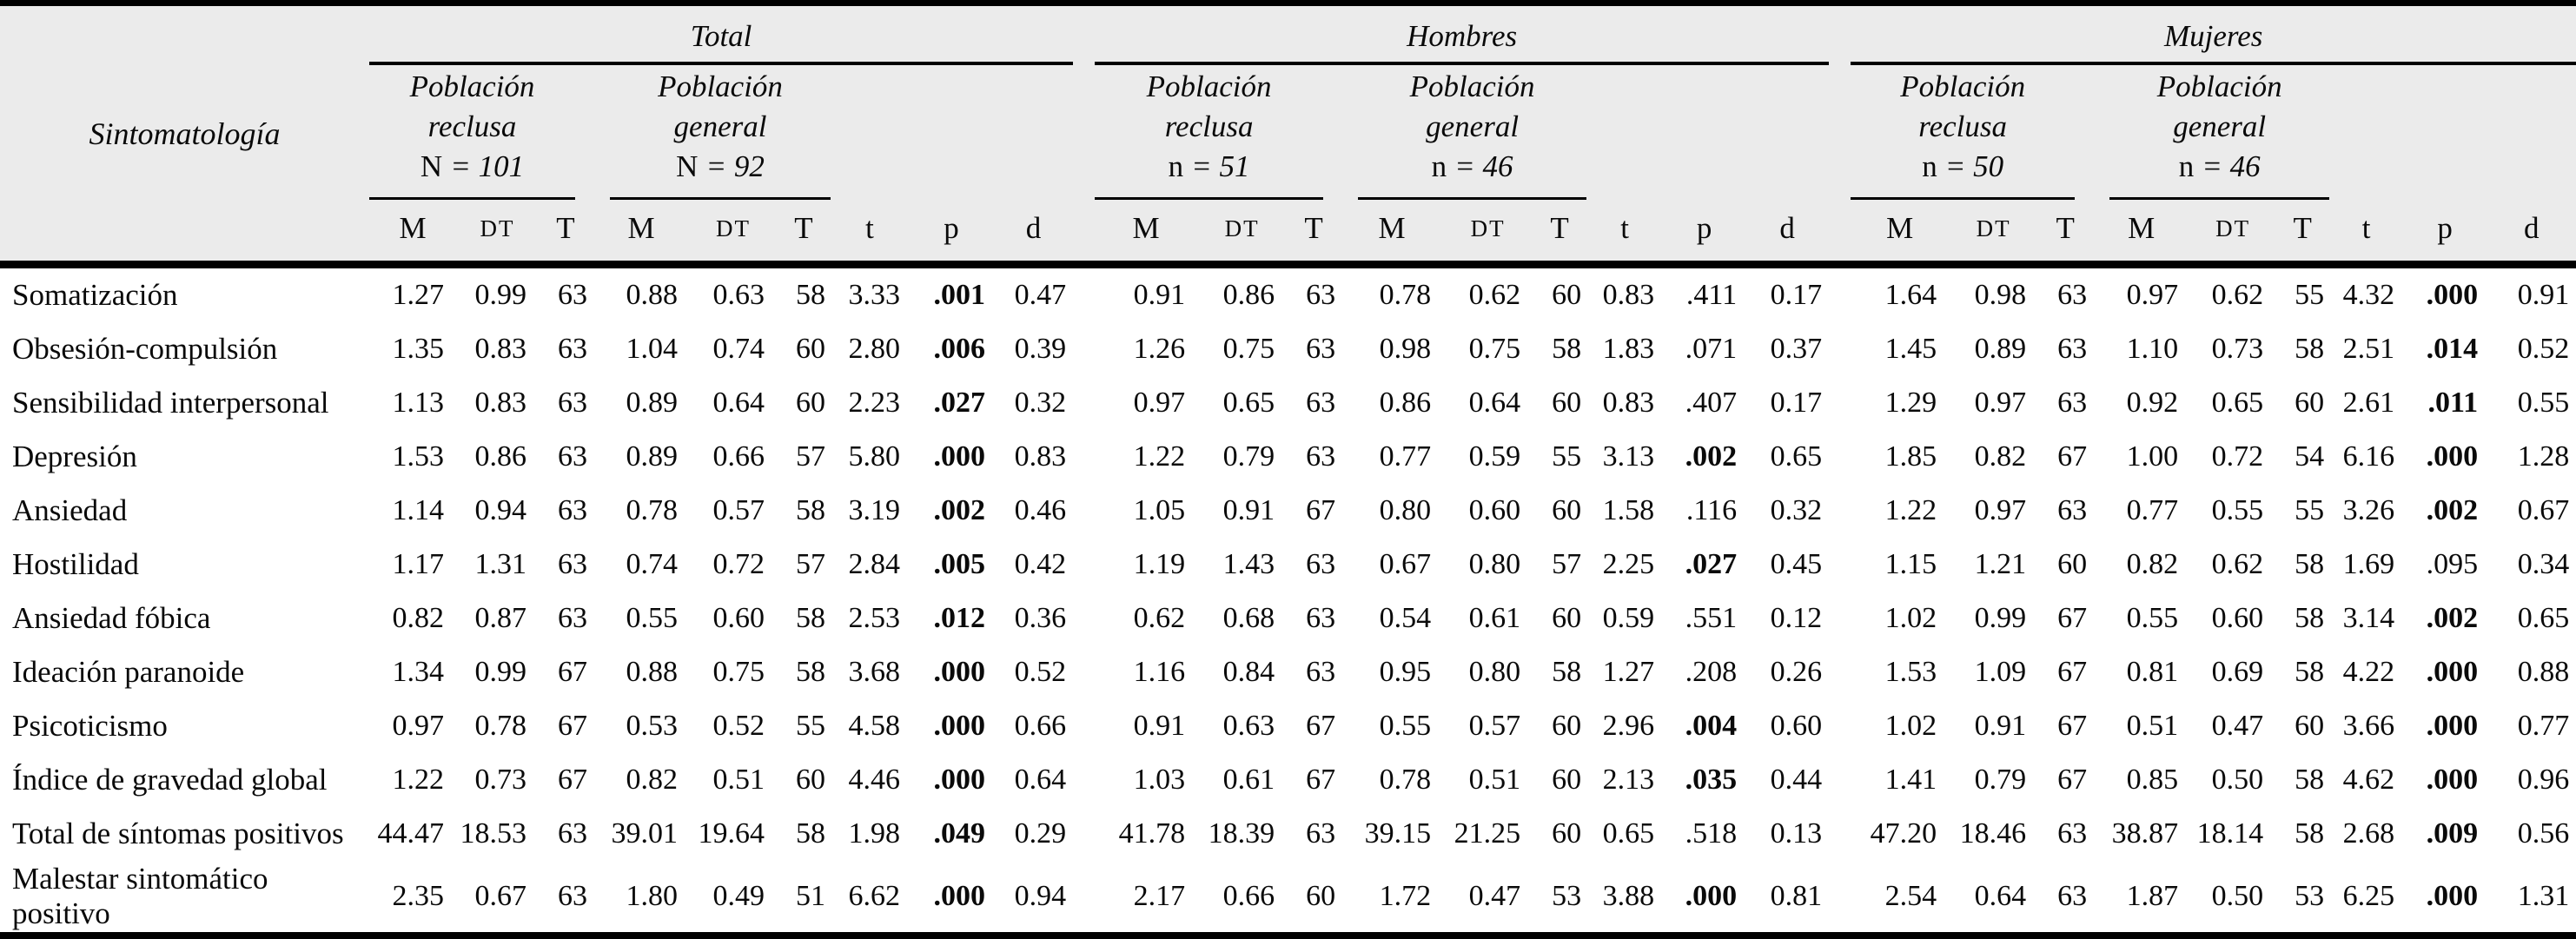 The width and height of the screenshot is (2576, 939). I want to click on cell-hombres-dt2: 0.80, so click(1488, 672).